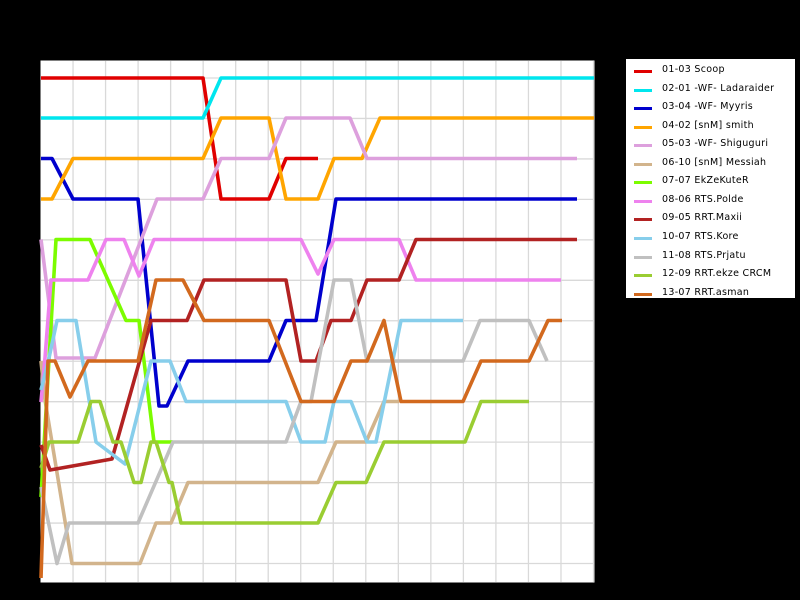 Image resolution: width=800 pixels, height=600 pixels. What do you see at coordinates (703, 199) in the screenshot?
I see `legend-label: 08-06 RTS.Polde` at bounding box center [703, 199].